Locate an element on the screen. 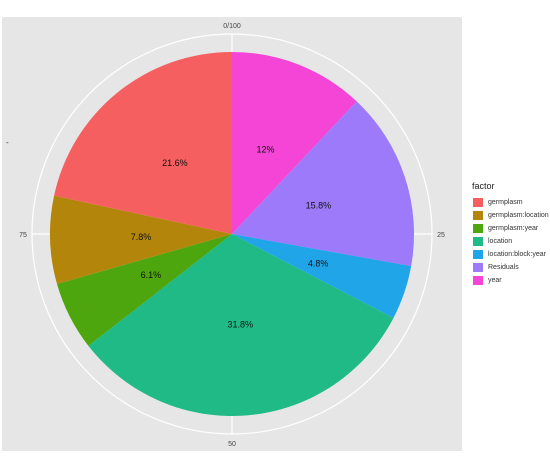 This screenshot has width=550, height=468. legend-title: factor is located at coordinates (483, 186).